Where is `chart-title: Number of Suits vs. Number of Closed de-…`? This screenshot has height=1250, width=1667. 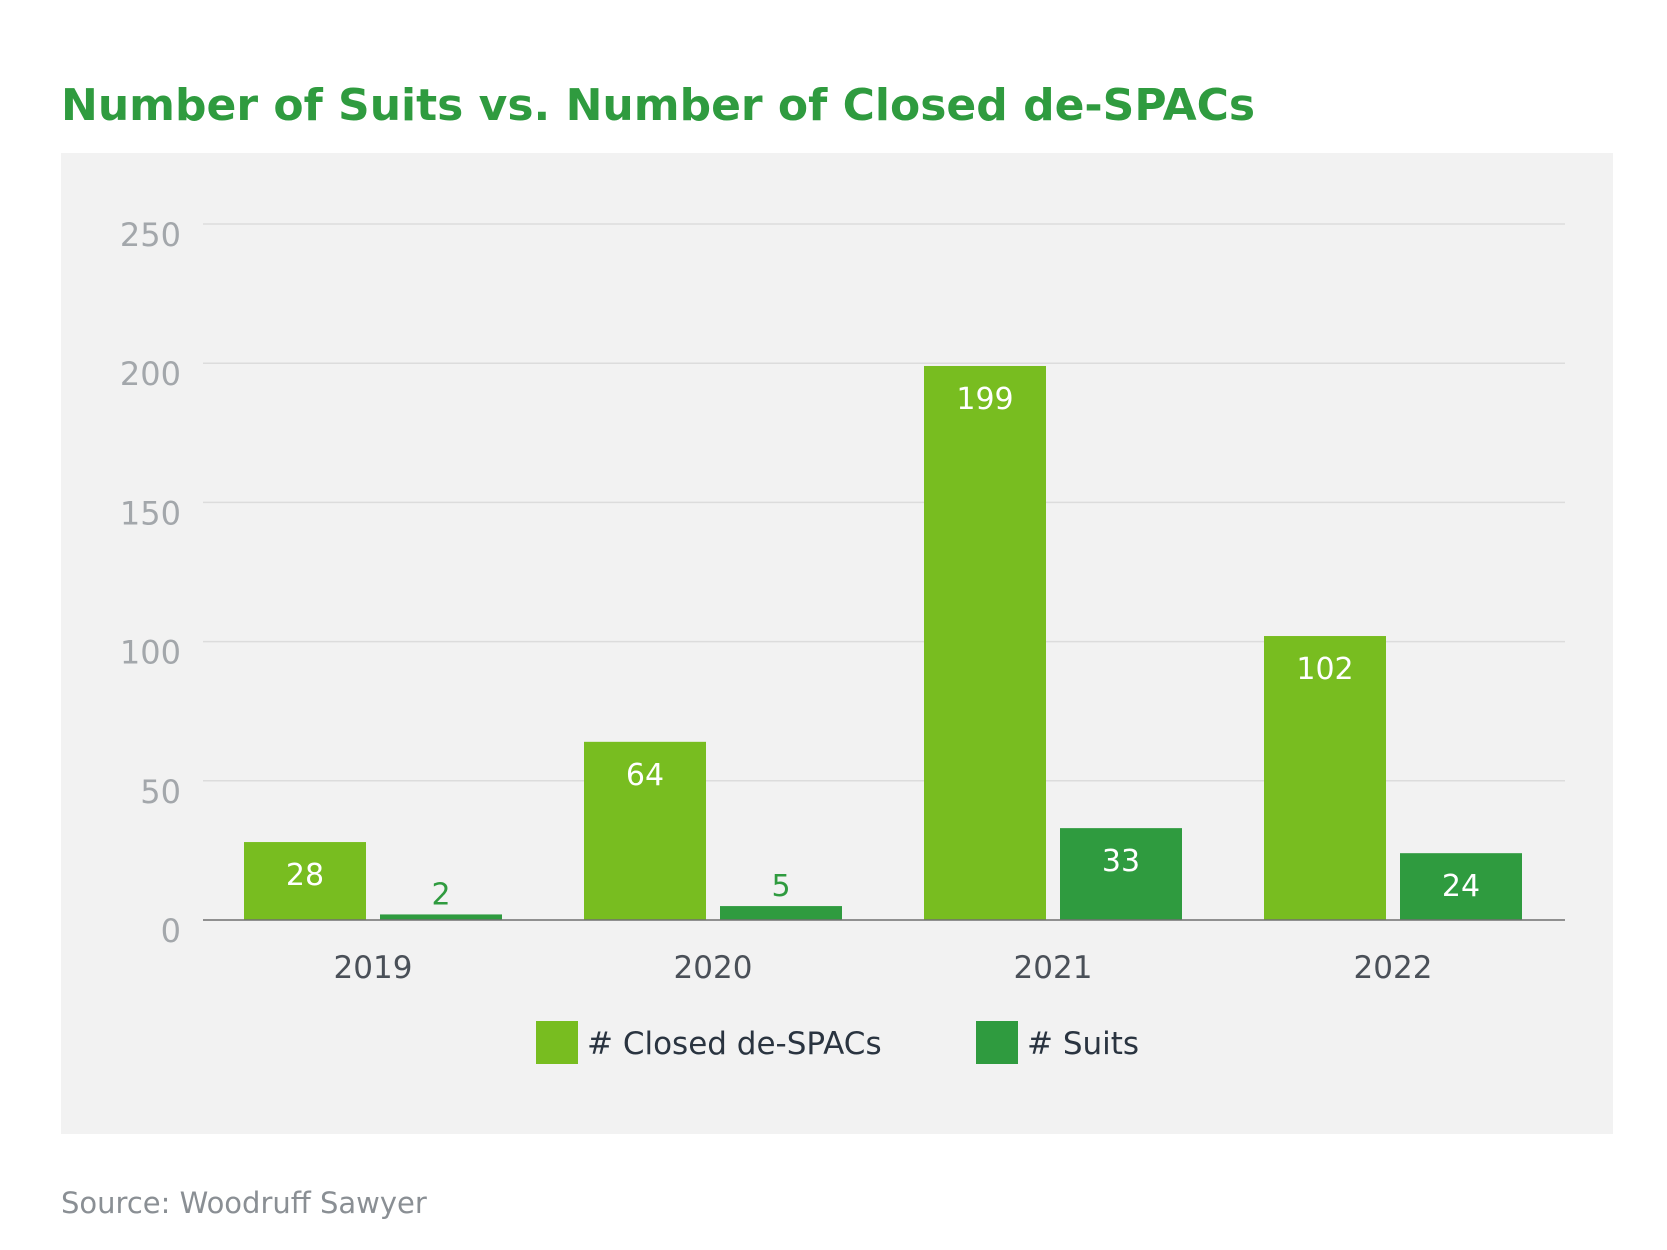
chart-title: Number of Suits vs. Number of Closed de-… is located at coordinates (658, 105).